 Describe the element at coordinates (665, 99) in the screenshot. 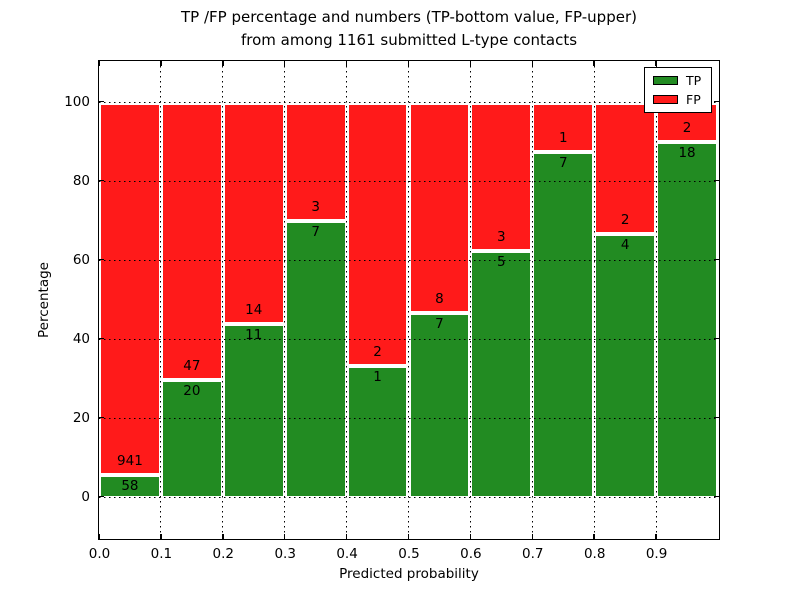

I see `legend-swatch-fp-icon` at that location.